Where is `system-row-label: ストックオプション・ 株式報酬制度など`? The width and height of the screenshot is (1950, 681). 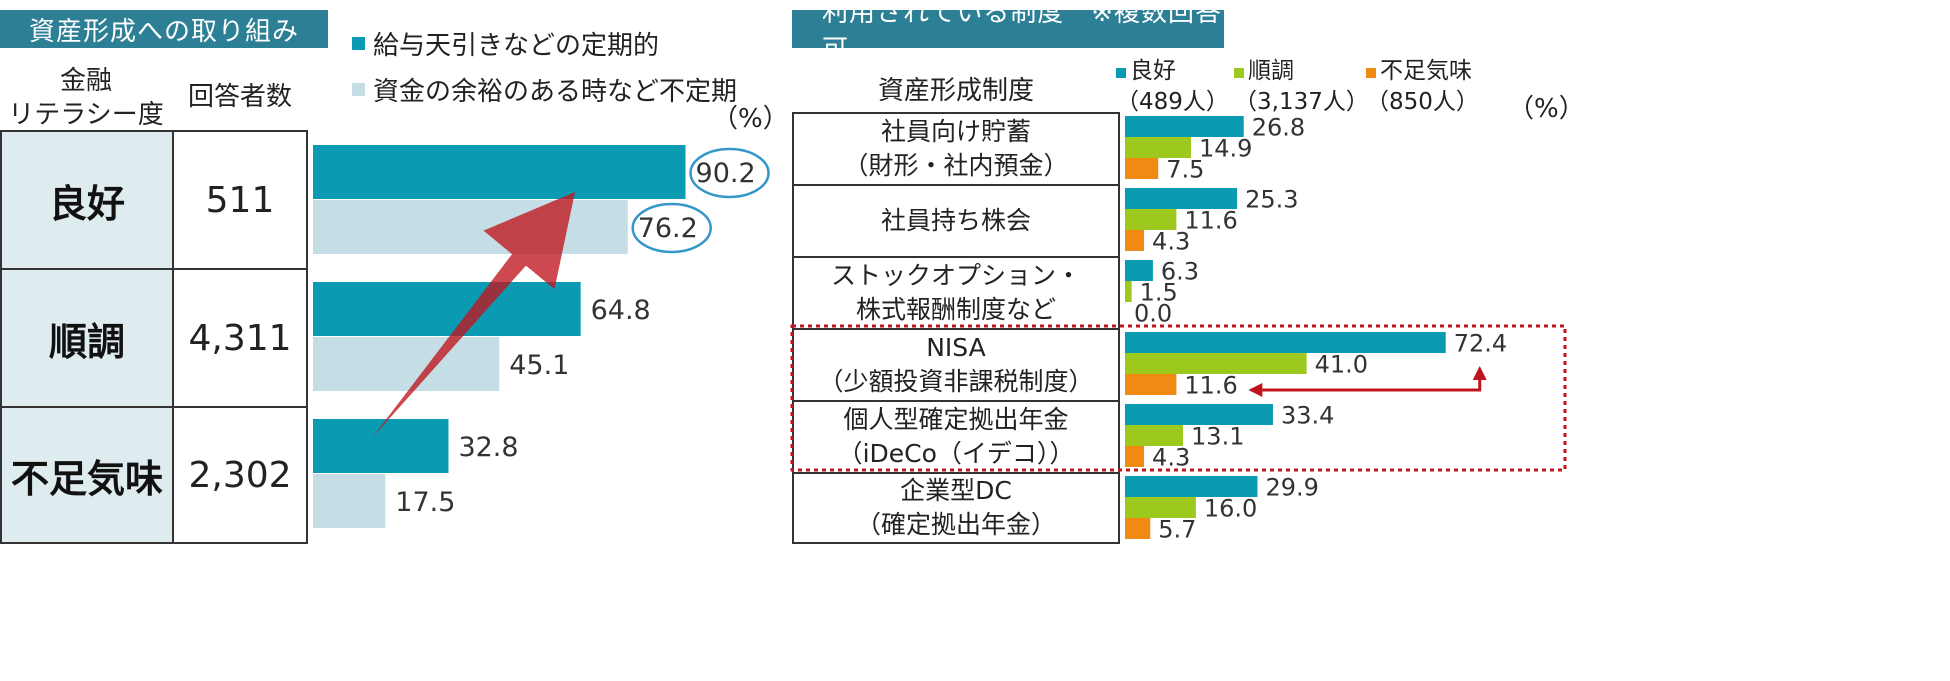
system-row-label: ストックオプション・ 株式報酬制度など is located at coordinates (956, 293).